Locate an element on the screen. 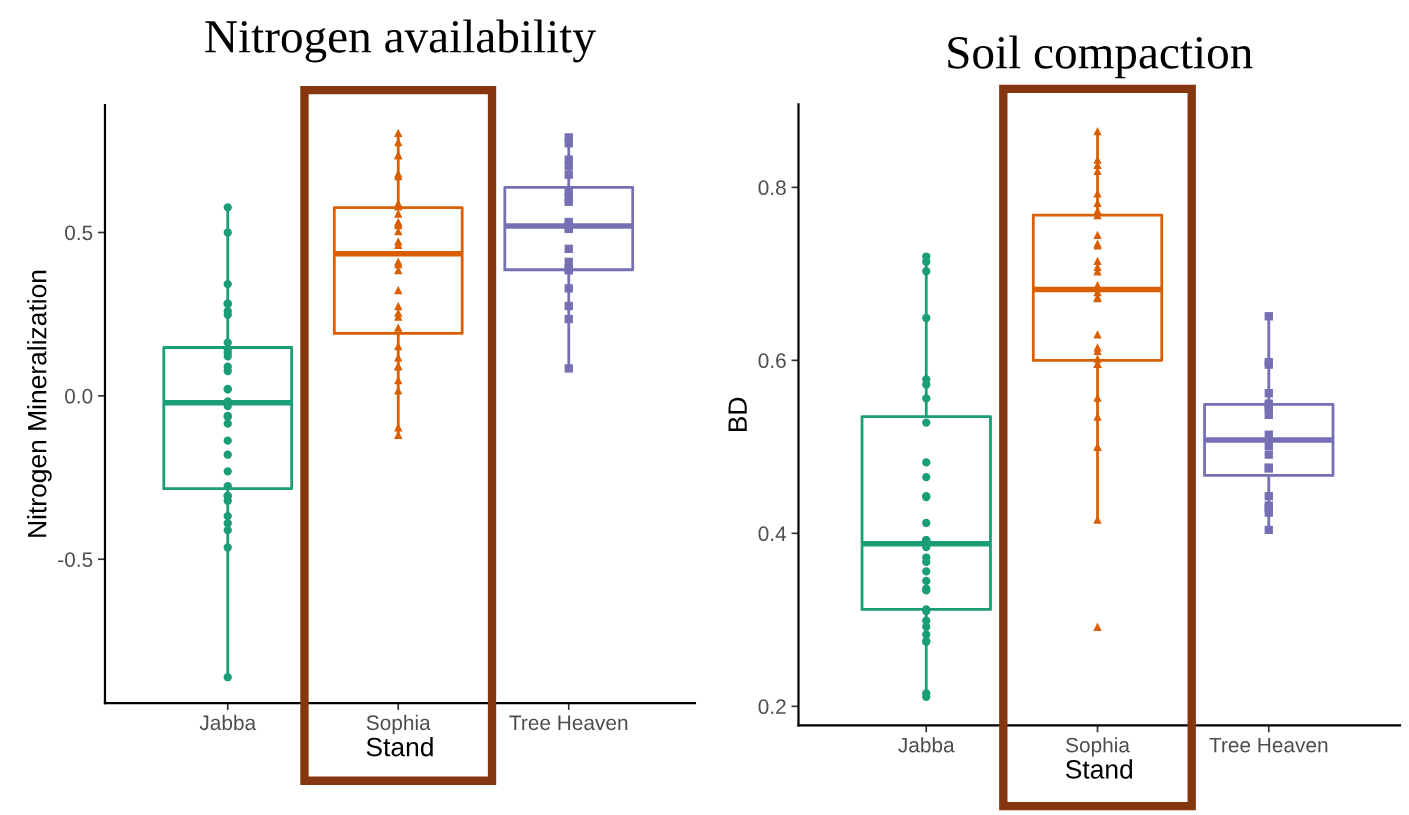 The image size is (1409, 815). chart-title: Soil compaction is located at coordinates (1100, 57).